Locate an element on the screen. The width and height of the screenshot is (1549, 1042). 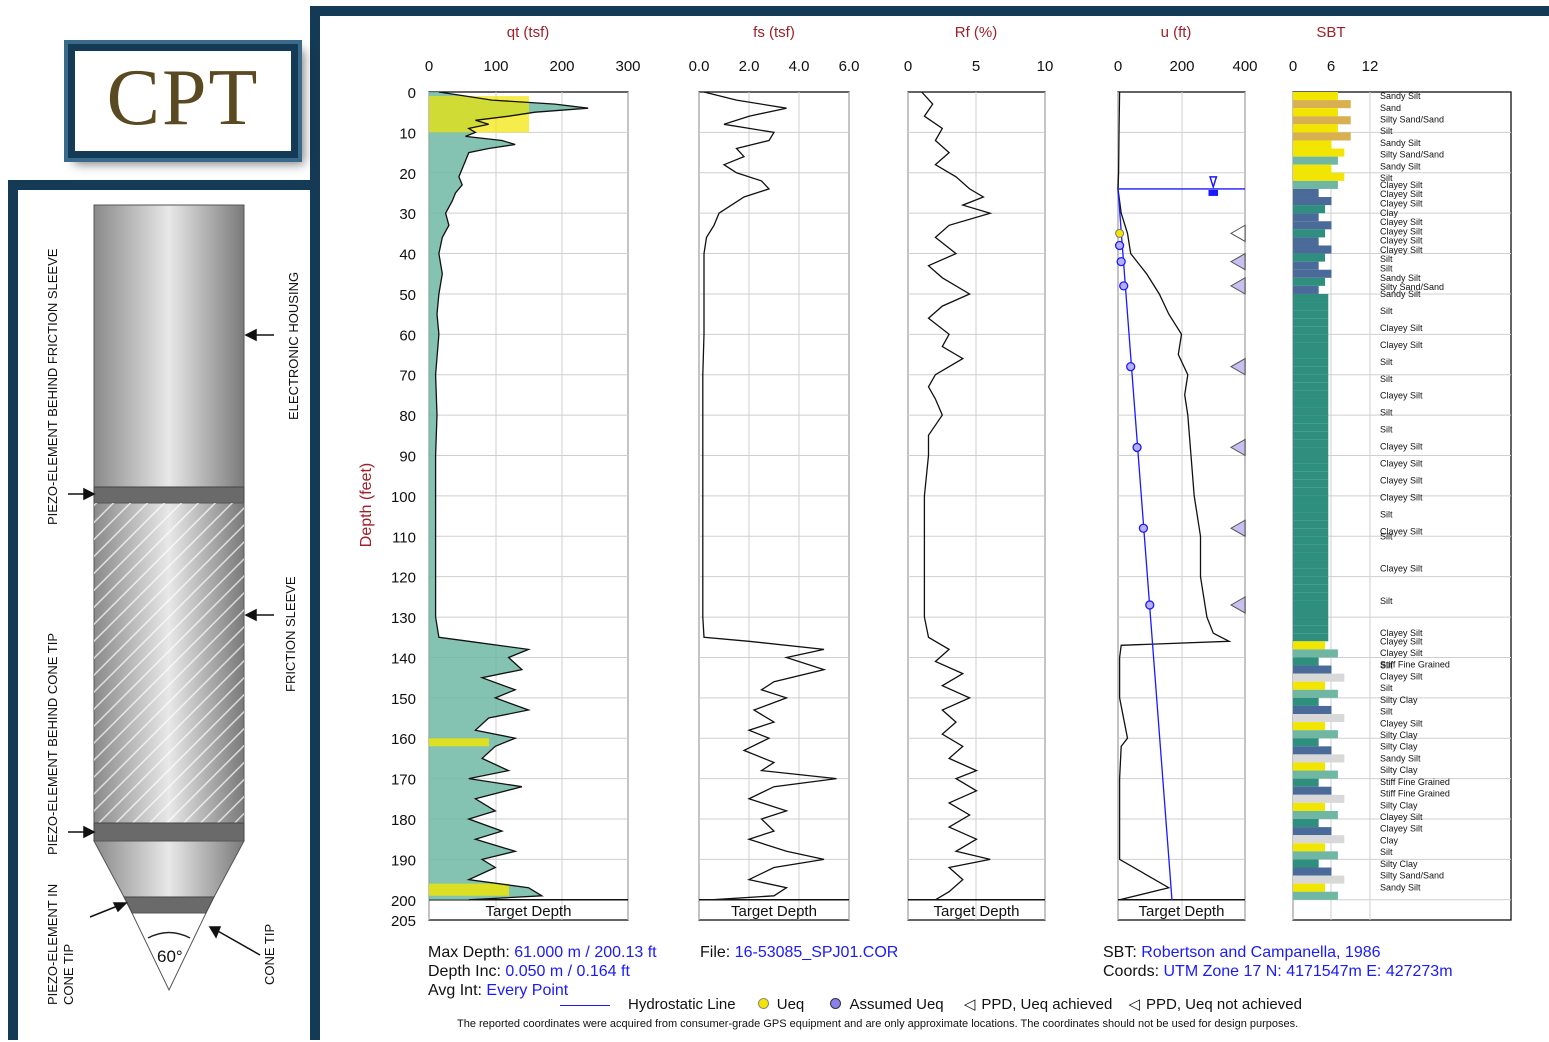
label-friction-sleeve: FRICTION SLEEVE is located at coordinates (290, 634).